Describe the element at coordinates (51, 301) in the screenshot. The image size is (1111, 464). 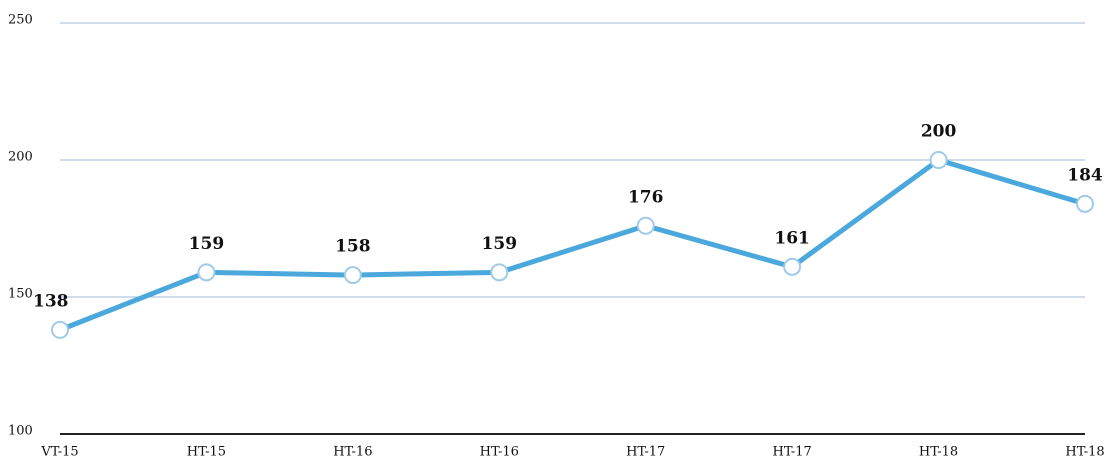
I see `data-label: 138` at that location.